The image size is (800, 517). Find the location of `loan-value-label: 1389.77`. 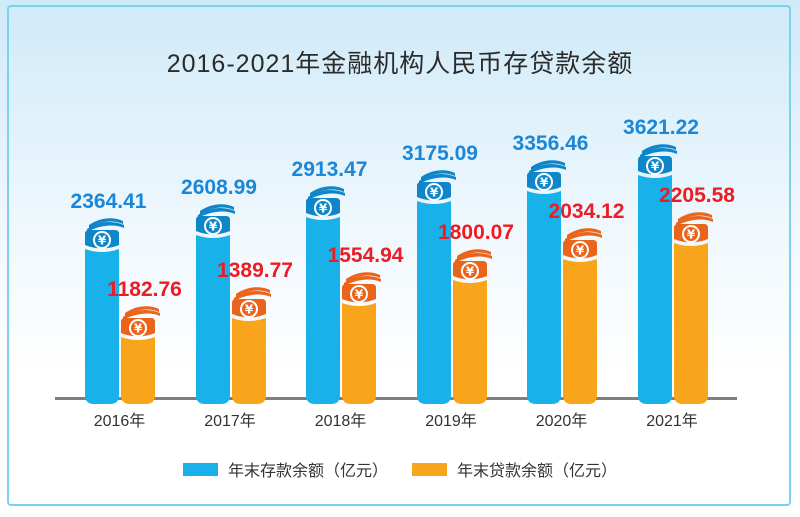

loan-value-label: 1389.77 is located at coordinates (255, 270).